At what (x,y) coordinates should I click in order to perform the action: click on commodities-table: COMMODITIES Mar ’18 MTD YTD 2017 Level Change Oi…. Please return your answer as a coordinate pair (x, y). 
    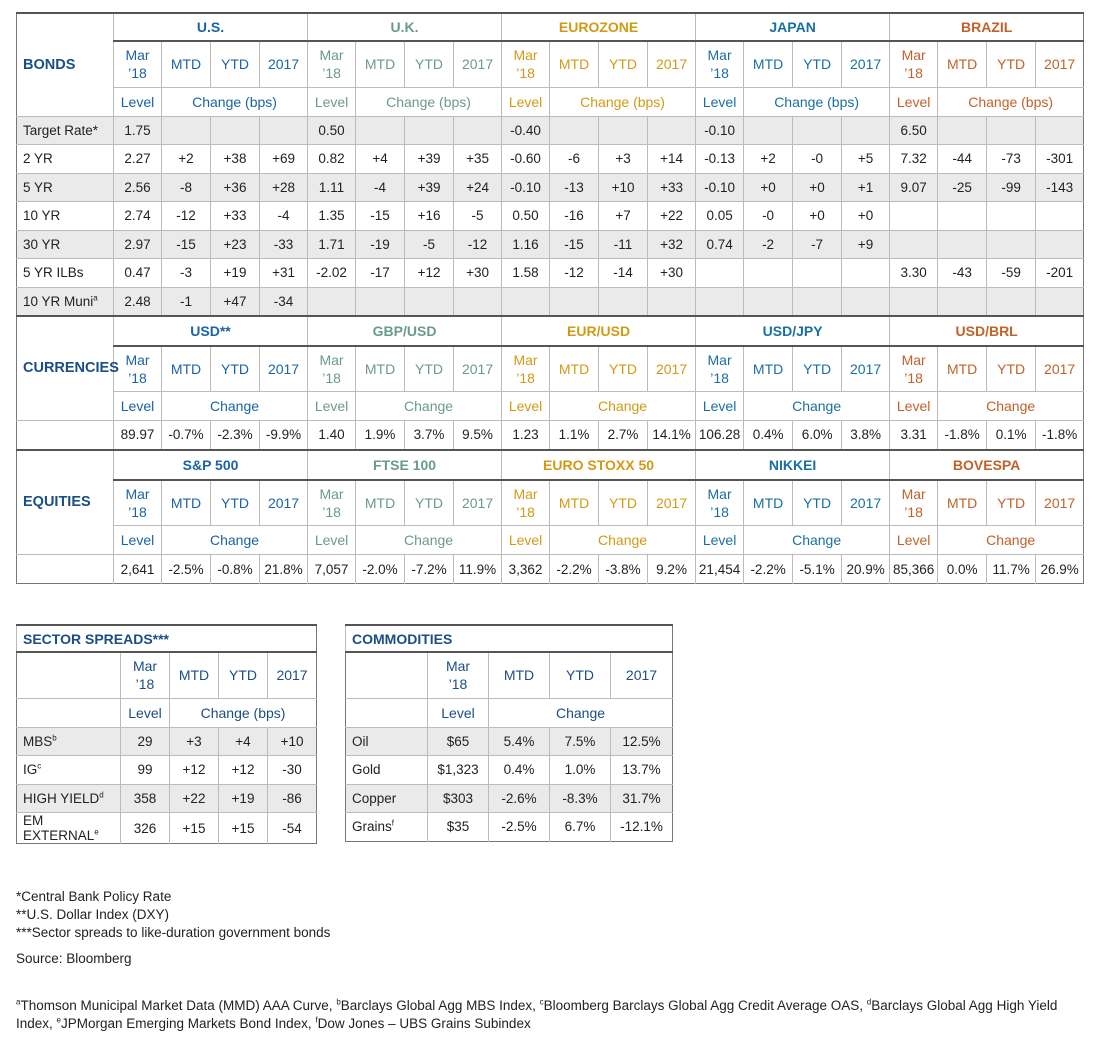
    Looking at the image, I should click on (509, 733).